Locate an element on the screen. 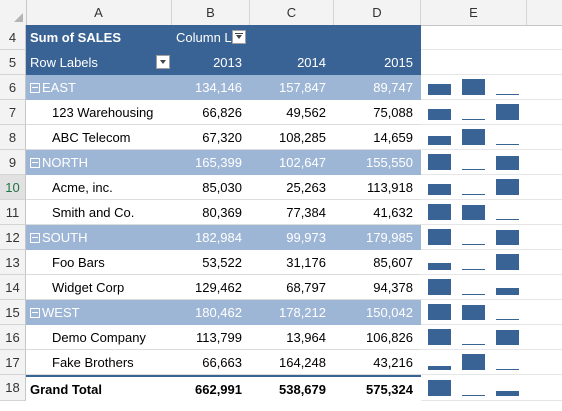  value-cell-2013: 129,462 is located at coordinates (218, 287).